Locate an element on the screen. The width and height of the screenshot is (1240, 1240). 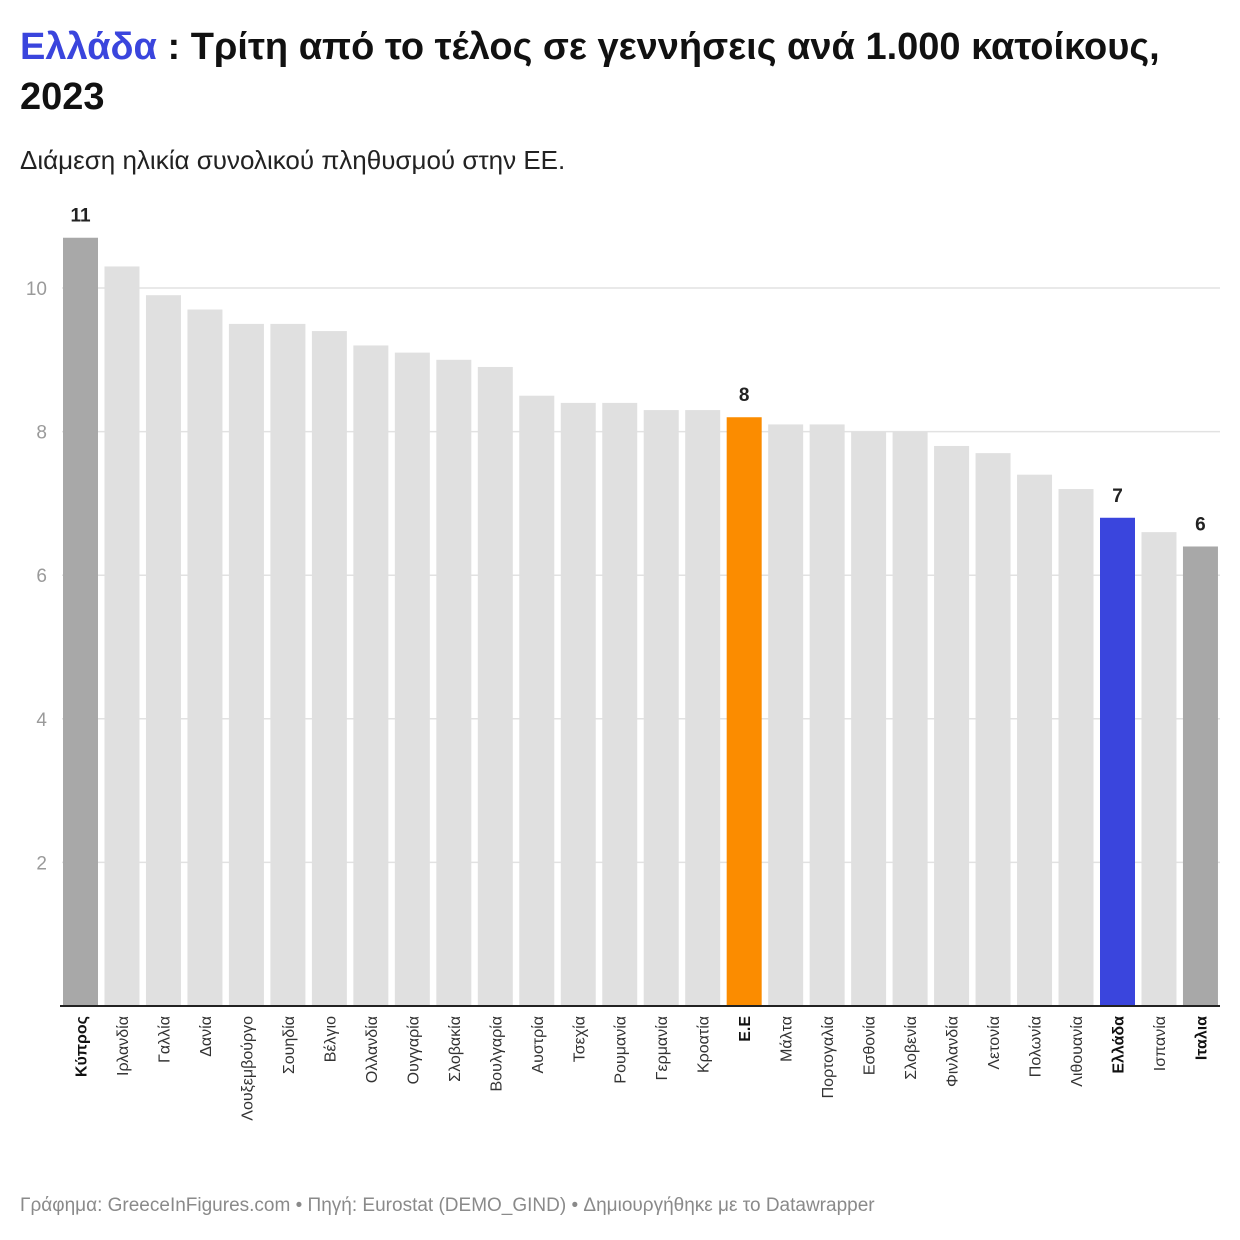
x-tick-label: Ολλανδία is located at coordinates (372, 1049).